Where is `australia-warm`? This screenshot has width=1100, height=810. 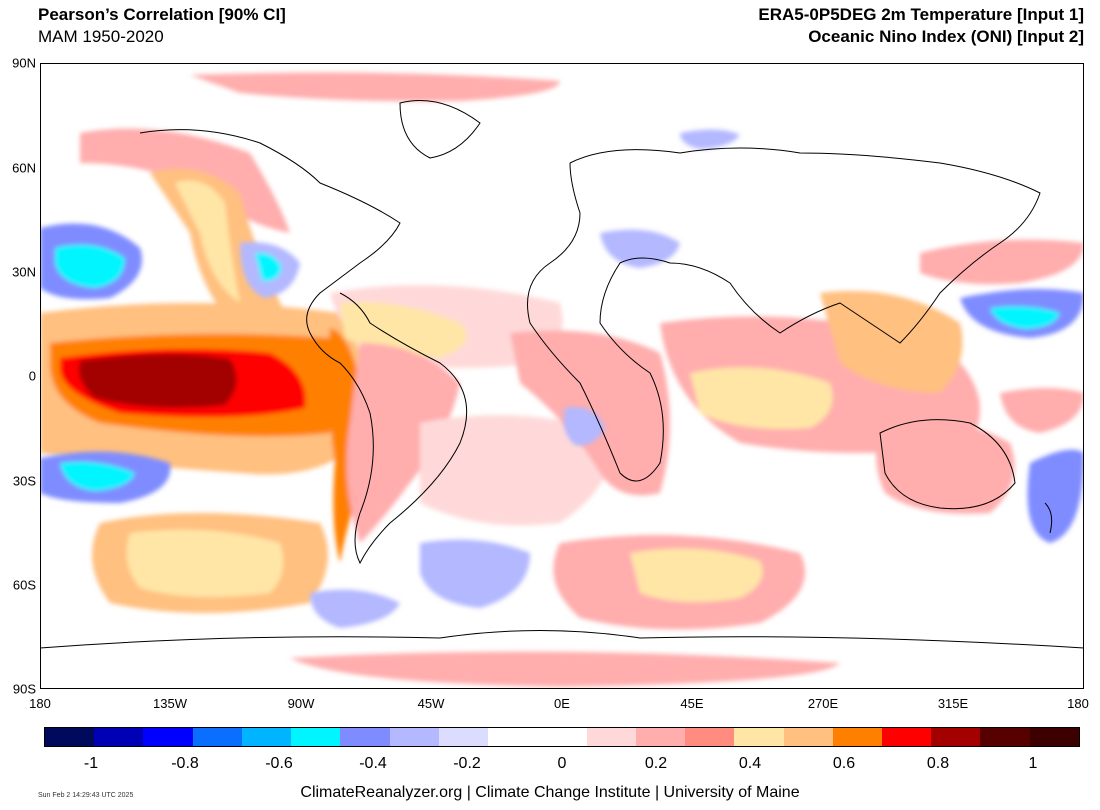
australia-warm is located at coordinates (945, 467).